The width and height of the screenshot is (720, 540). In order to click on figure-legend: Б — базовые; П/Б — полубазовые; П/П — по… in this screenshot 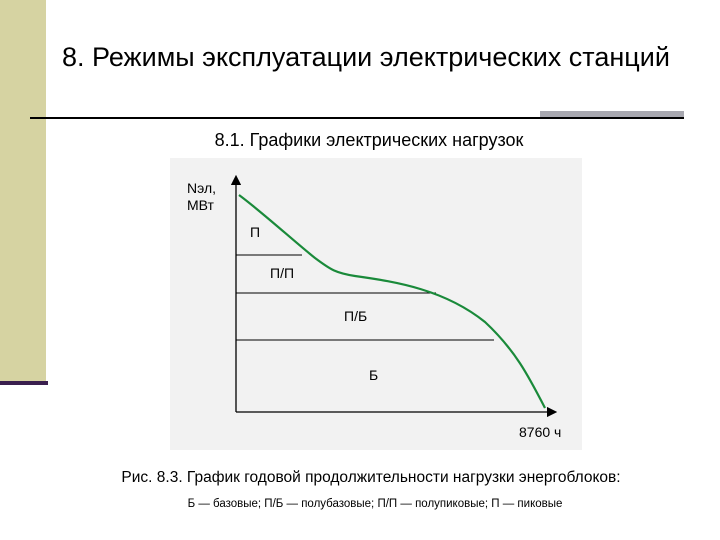, I will do `click(375, 504)`.